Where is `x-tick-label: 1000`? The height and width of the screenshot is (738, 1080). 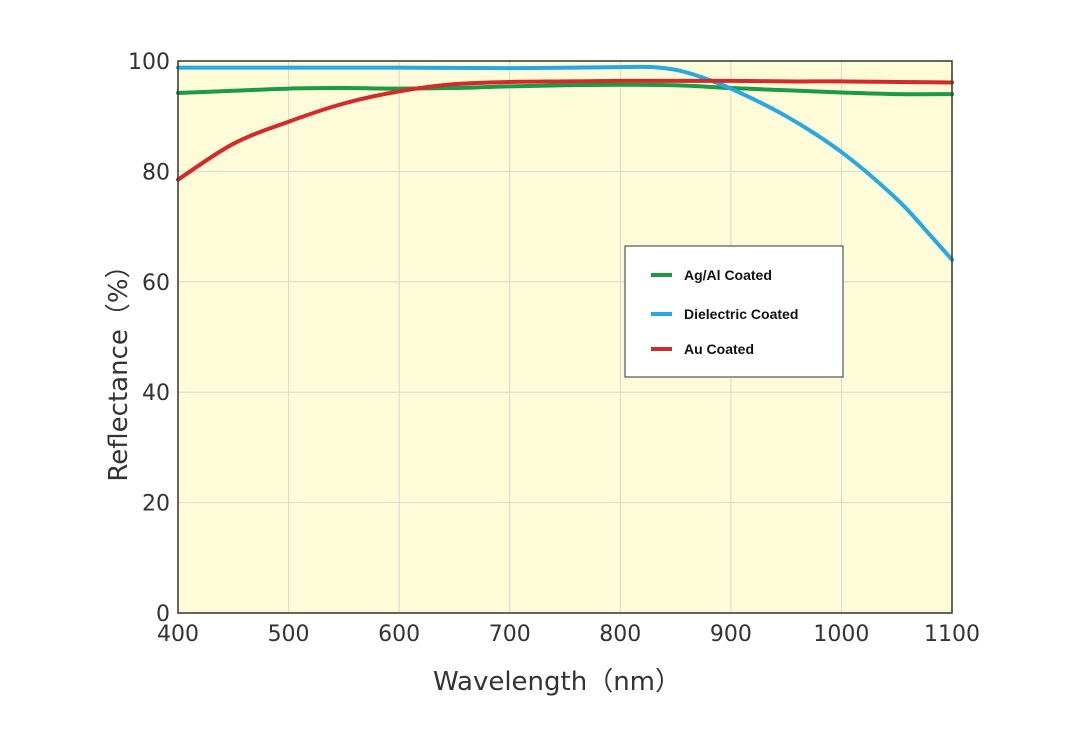
x-tick-label: 1000 is located at coordinates (841, 634).